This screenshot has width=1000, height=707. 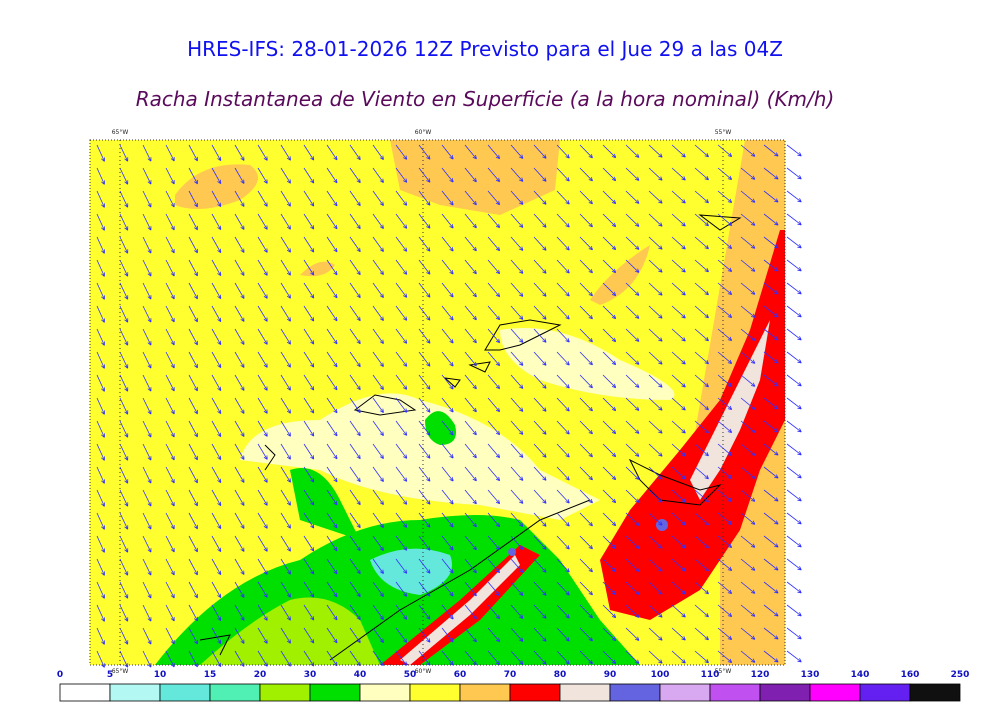 I want to click on colorbar-tick-label: 5, so click(x=110, y=675).